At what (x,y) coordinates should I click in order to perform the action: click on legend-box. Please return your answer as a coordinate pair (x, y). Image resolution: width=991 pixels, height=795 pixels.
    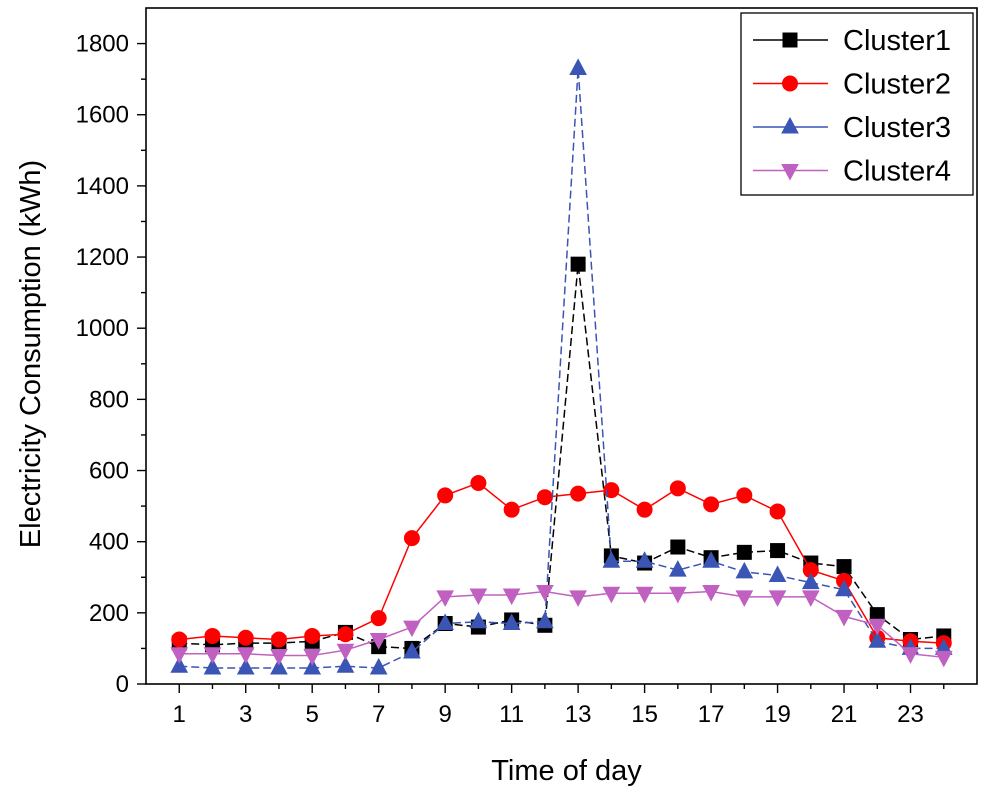
    Looking at the image, I should click on (857, 104).